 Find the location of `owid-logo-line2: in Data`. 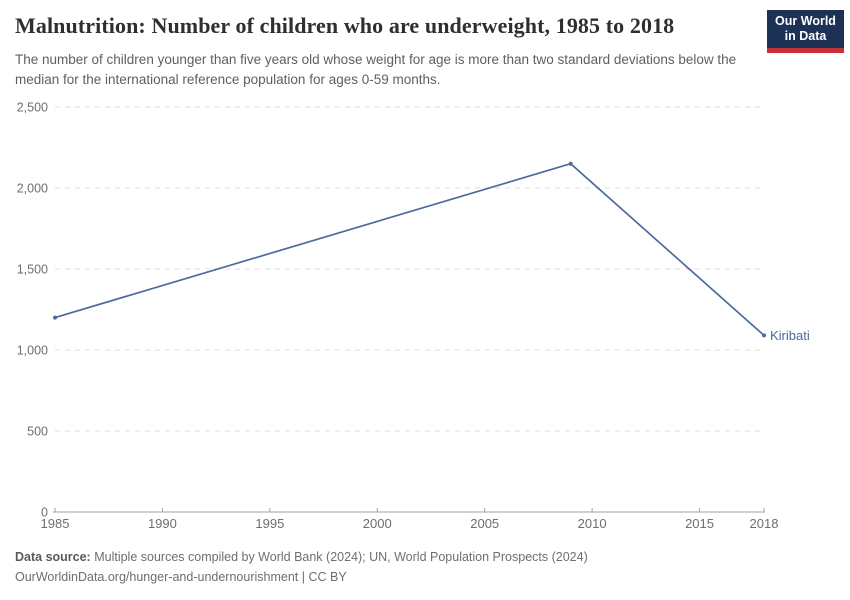

owid-logo-line2: in Data is located at coordinates (805, 36).